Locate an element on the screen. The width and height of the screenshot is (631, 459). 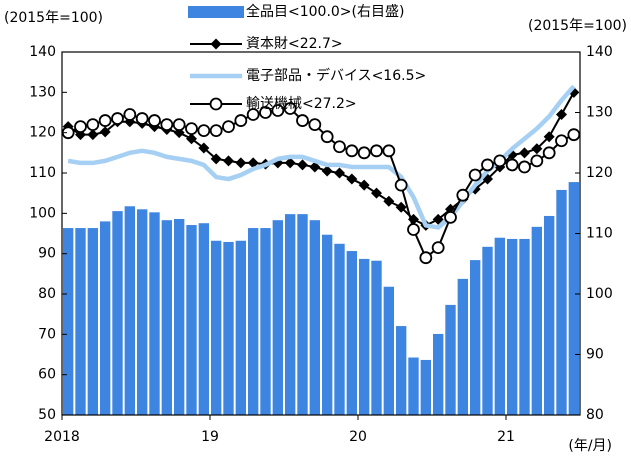
legend-item: 全品目<100.0>(右目盛) is located at coordinates (296, 11).